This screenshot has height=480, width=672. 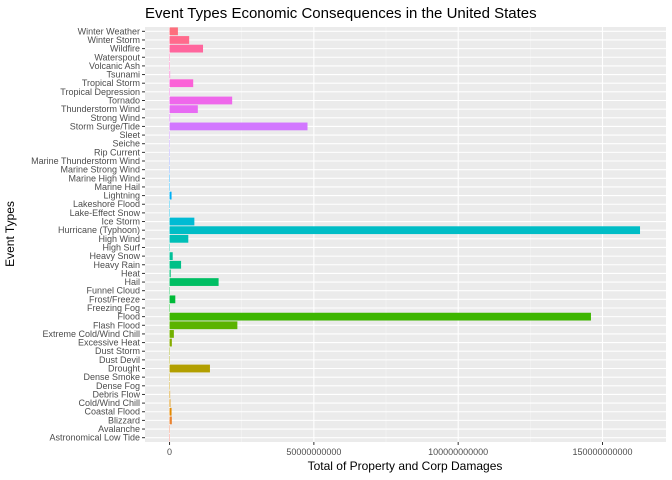 I want to click on y-tick-label: Tornado, so click(x=123, y=100).